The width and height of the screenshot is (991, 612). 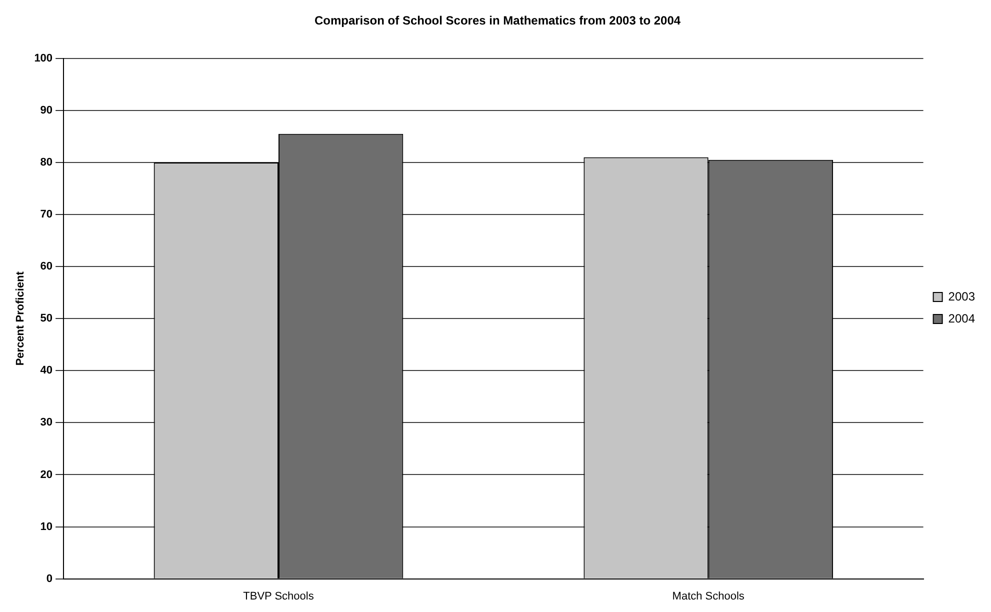 What do you see at coordinates (46, 266) in the screenshot?
I see `y-tick-label: 60` at bounding box center [46, 266].